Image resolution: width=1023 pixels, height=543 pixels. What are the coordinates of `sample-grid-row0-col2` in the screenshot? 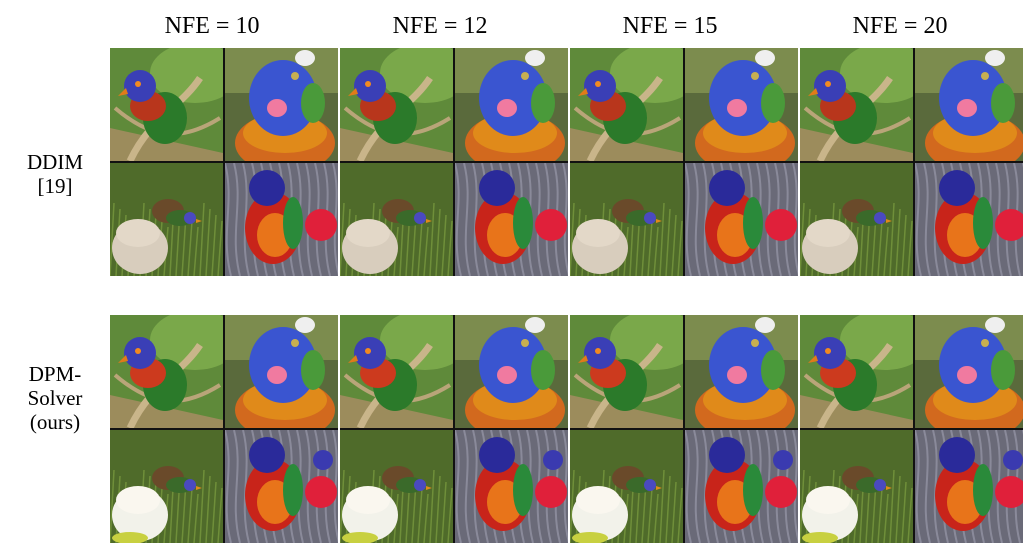 It's located at (684, 162).